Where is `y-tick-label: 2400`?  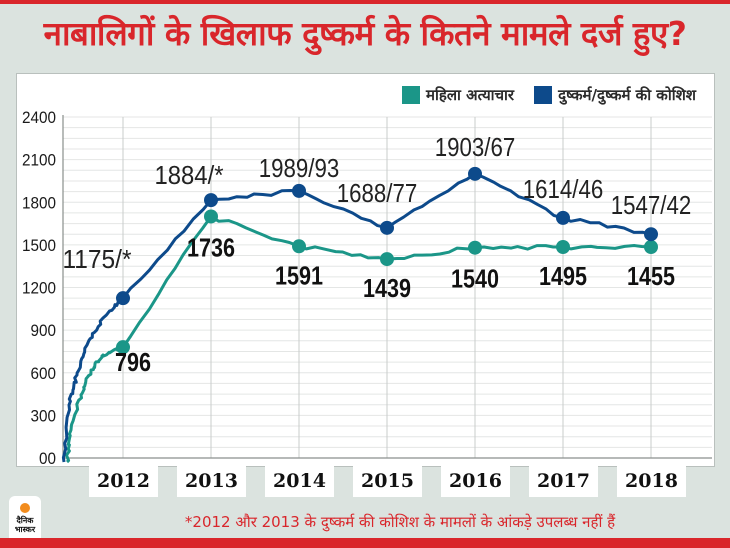 y-tick-label: 2400 is located at coordinates (39, 117).